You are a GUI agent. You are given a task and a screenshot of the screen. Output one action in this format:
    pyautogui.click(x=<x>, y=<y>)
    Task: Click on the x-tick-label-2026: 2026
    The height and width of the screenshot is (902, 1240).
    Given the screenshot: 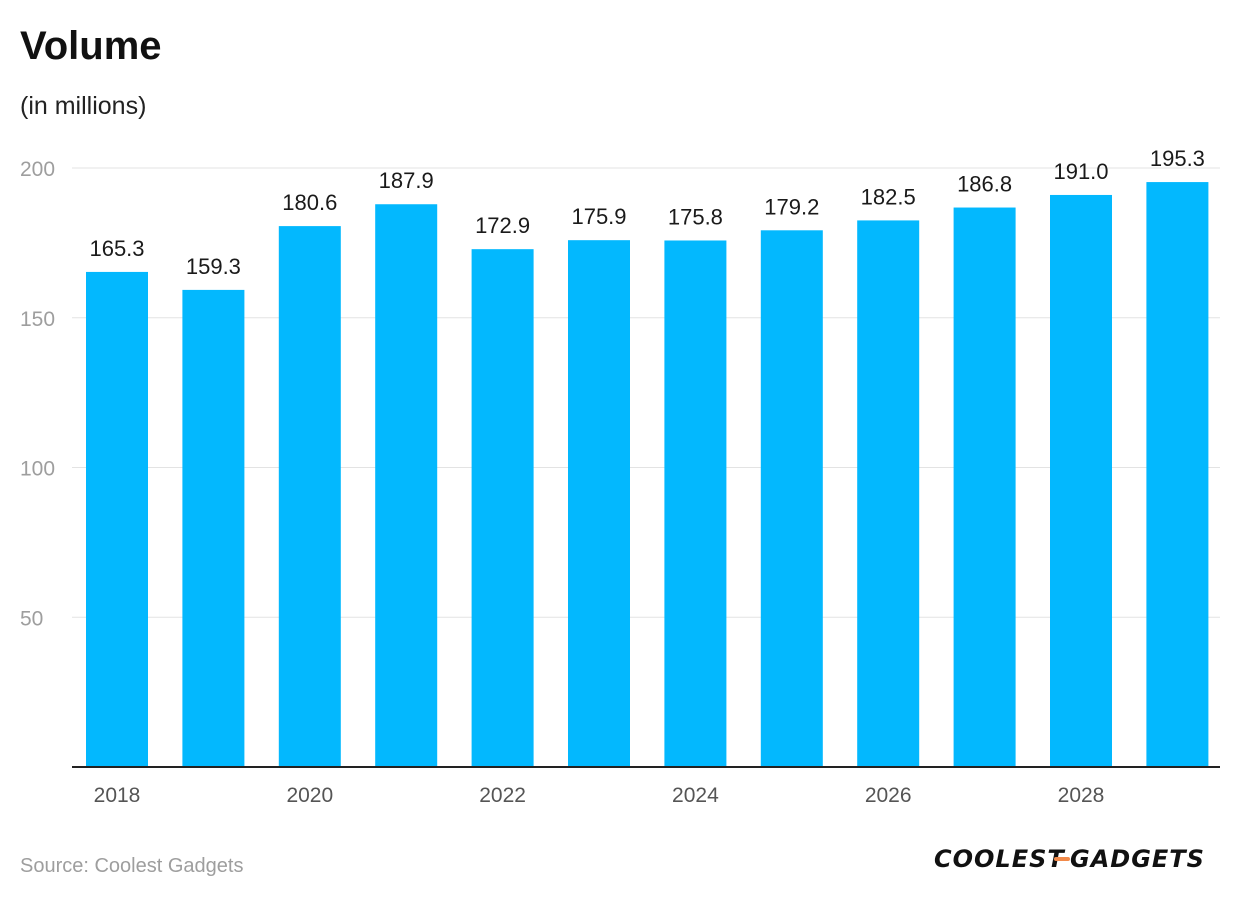 What is the action you would take?
    pyautogui.click(x=888, y=795)
    